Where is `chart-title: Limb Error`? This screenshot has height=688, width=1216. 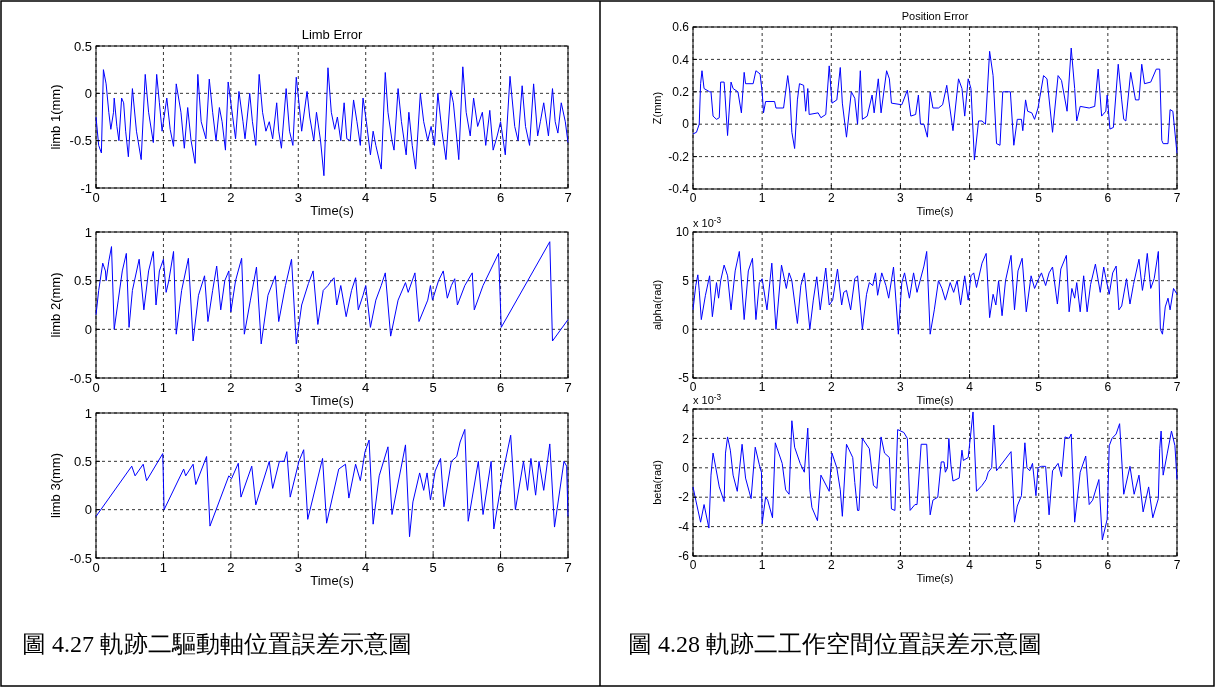
chart-title: Limb Error is located at coordinates (332, 34).